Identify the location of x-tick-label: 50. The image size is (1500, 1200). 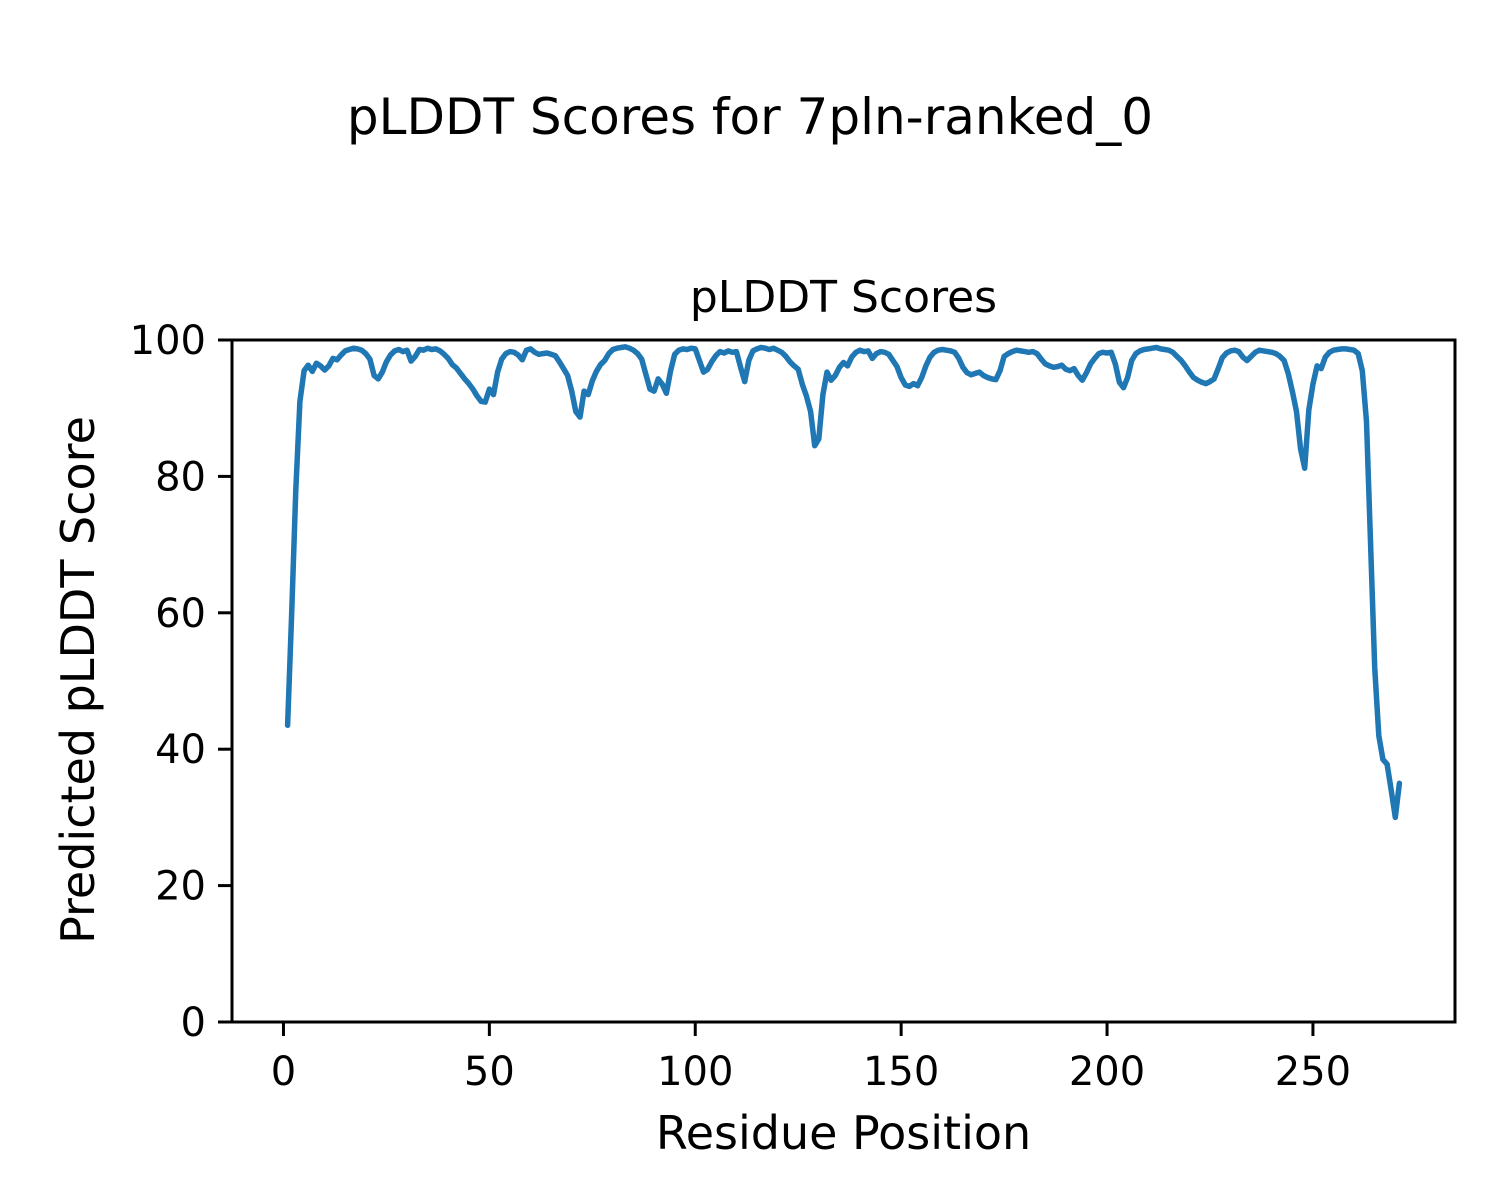
(489, 1072).